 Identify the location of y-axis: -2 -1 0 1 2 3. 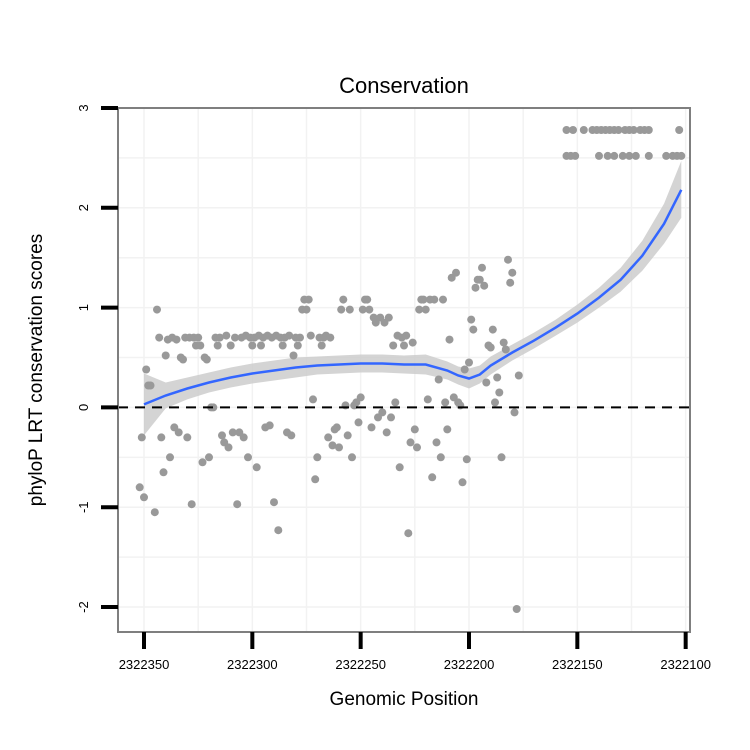
(97, 358).